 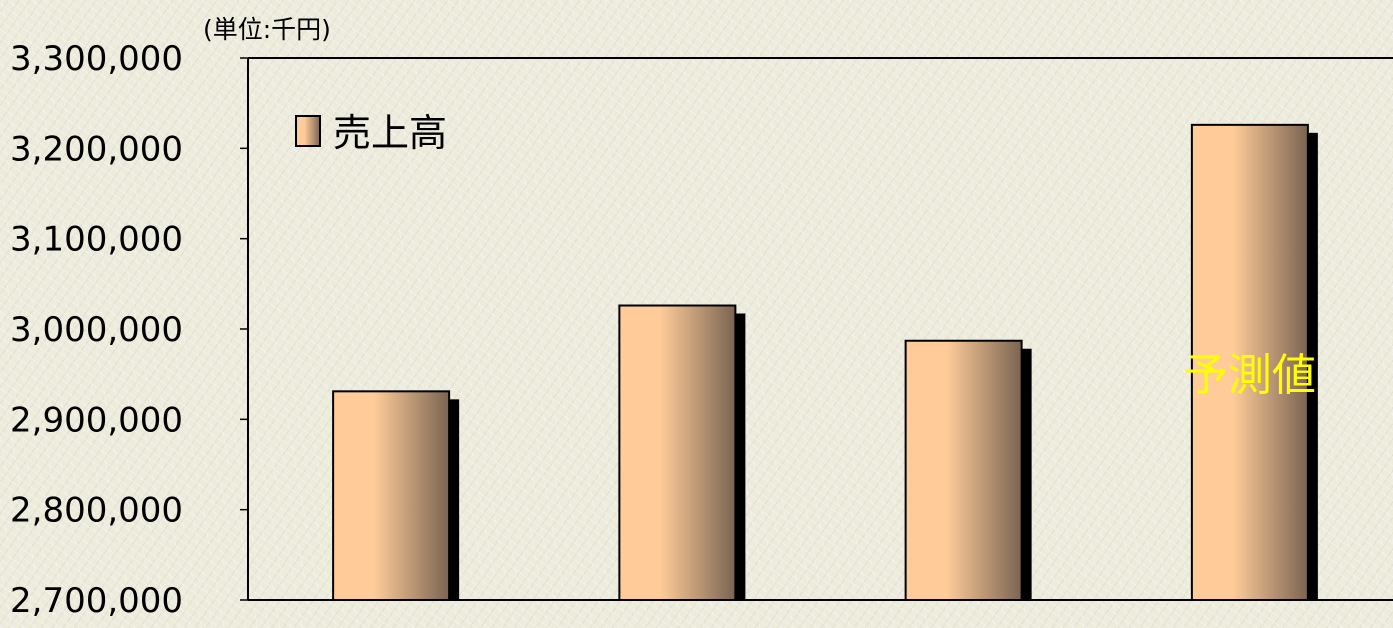 What do you see at coordinates (267, 29) in the screenshot?
I see `unit-label: (単位:千円)` at bounding box center [267, 29].